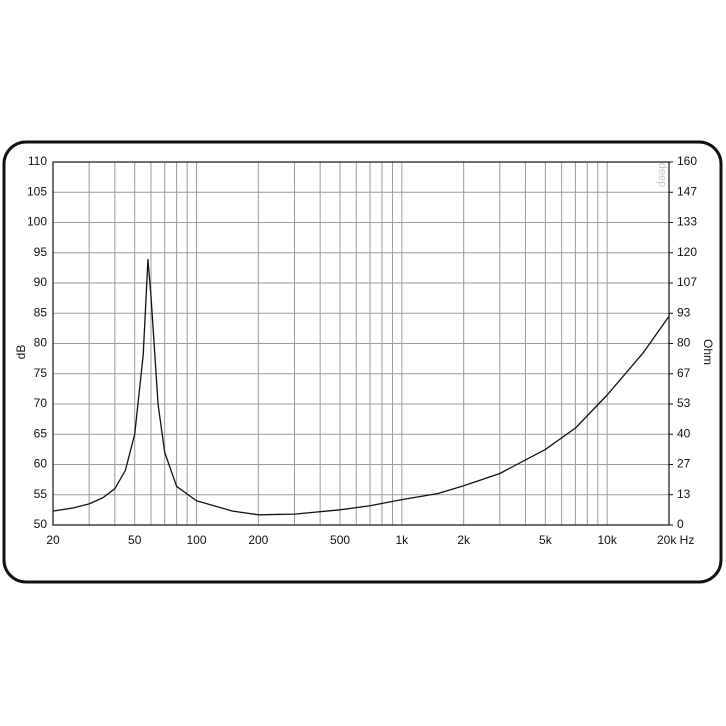 This screenshot has width=726, height=726. Describe the element at coordinates (684, 312) in the screenshot. I see `y2-tick-label: 93` at that location.